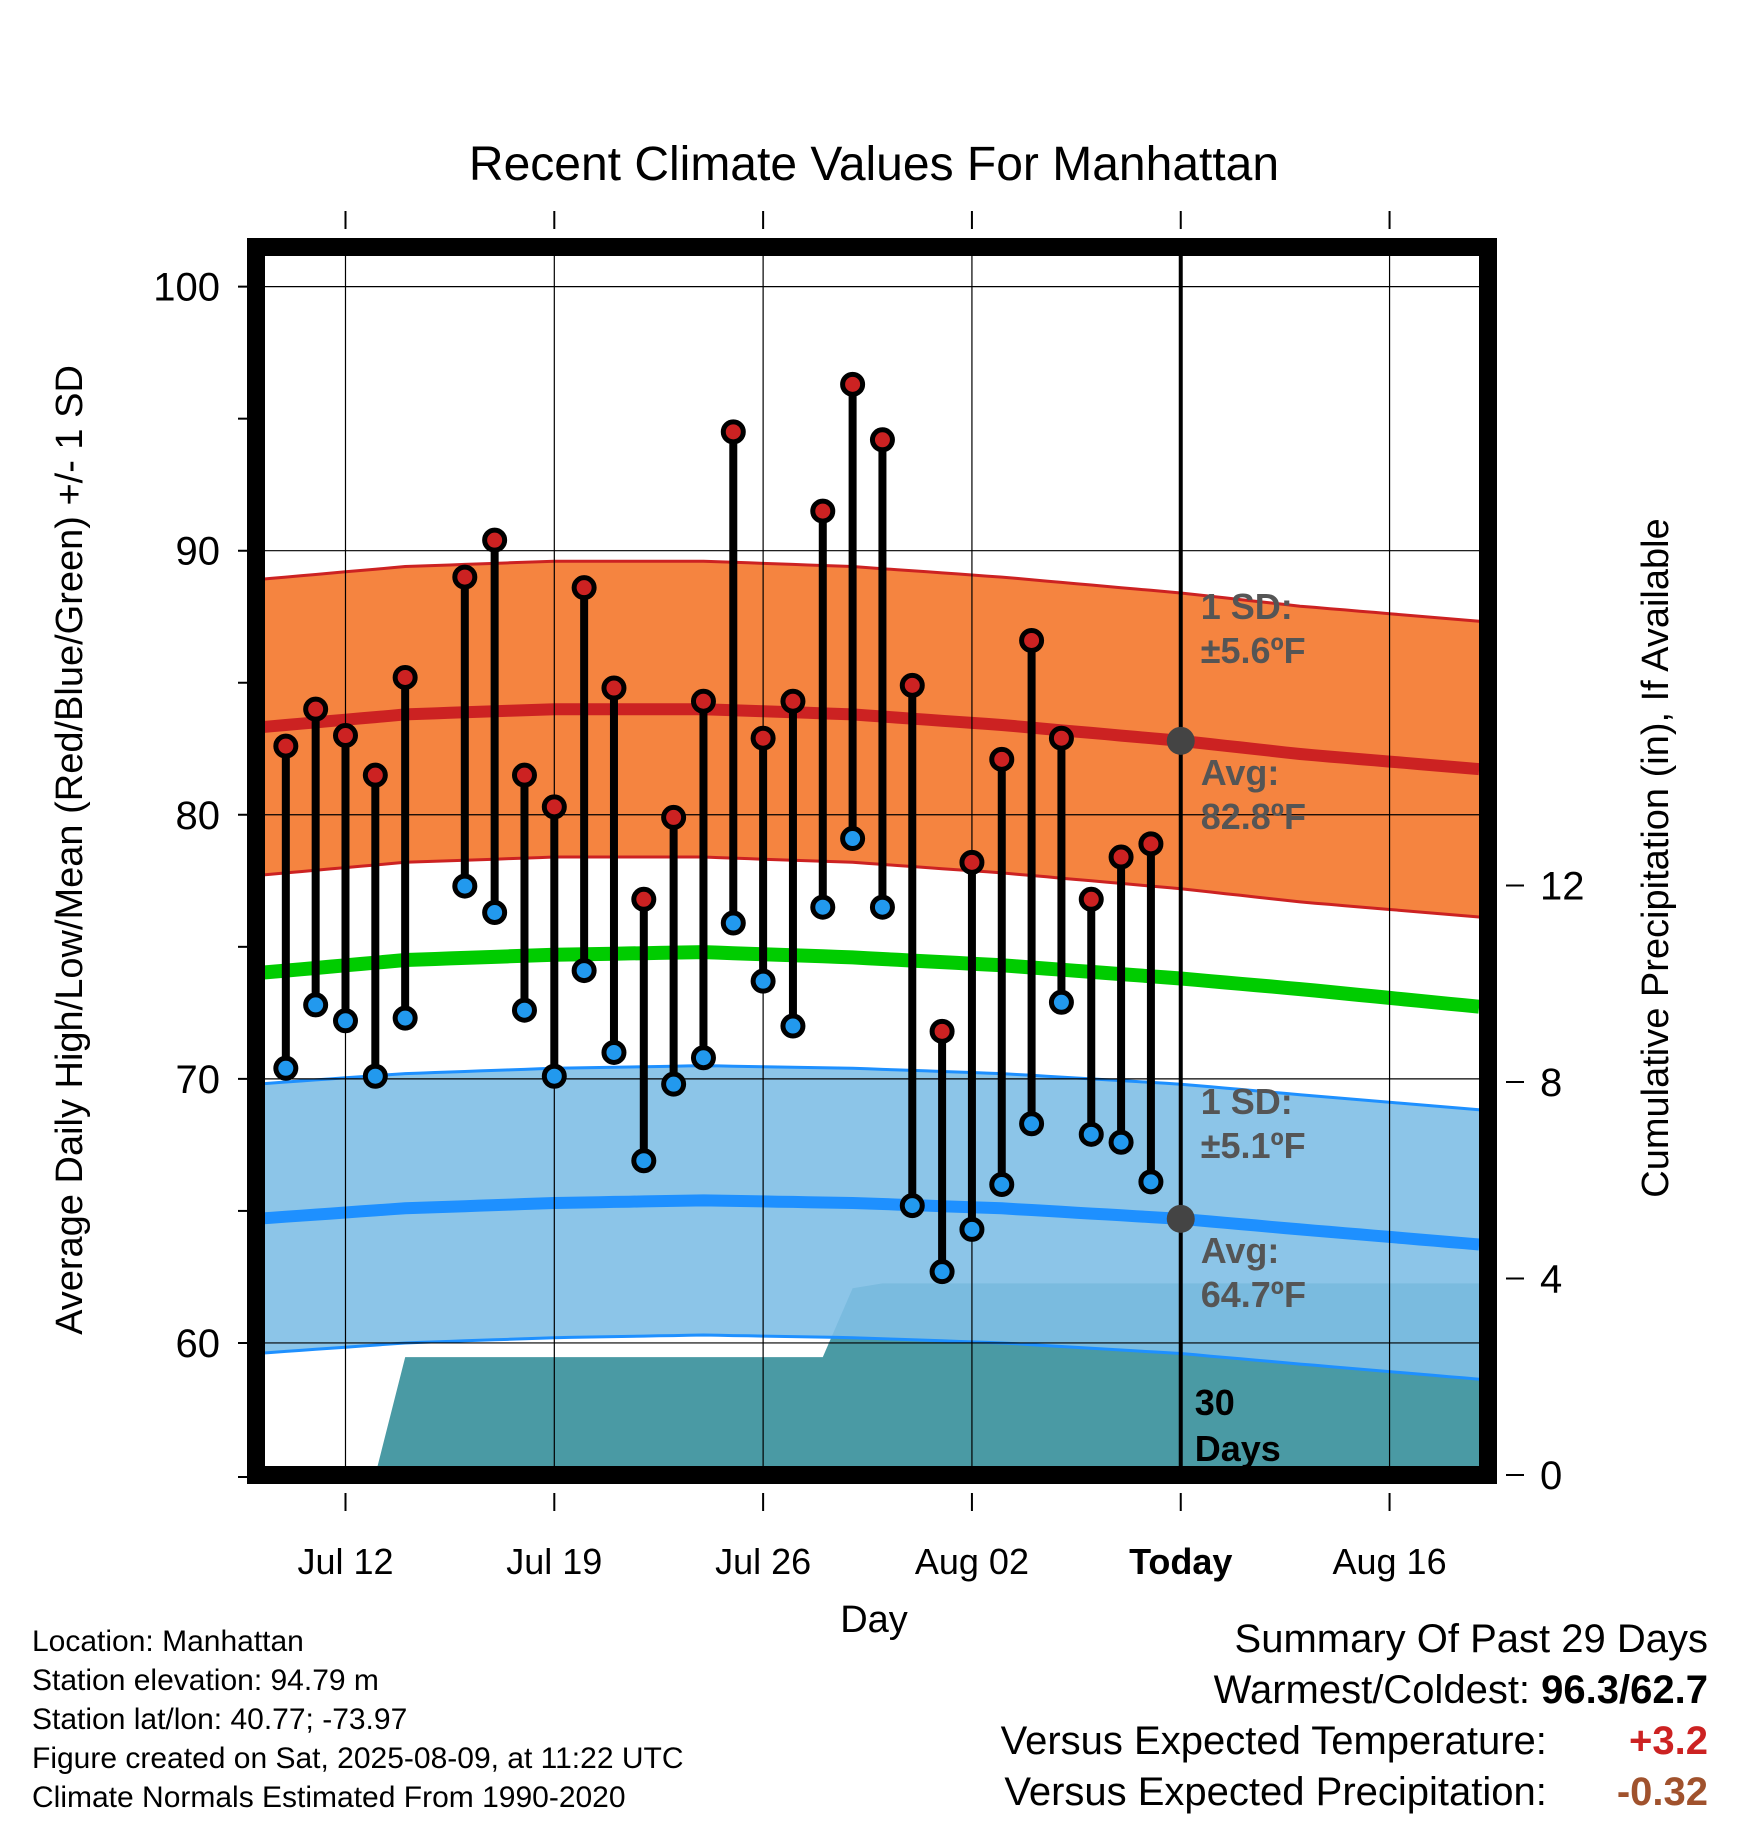  I want to click on y2-tick-label: 8, so click(1551, 1083).